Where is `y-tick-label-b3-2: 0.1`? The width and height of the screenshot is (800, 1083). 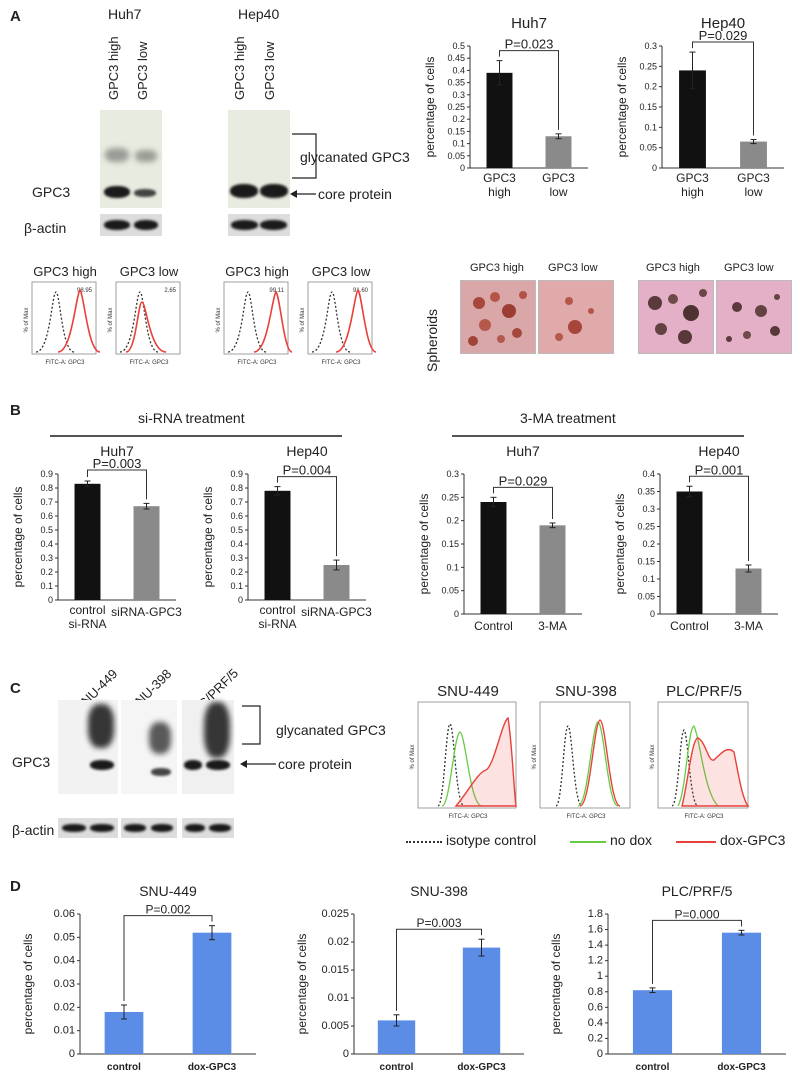 y-tick-label-b3-2: 0.1 is located at coordinates (452, 567).